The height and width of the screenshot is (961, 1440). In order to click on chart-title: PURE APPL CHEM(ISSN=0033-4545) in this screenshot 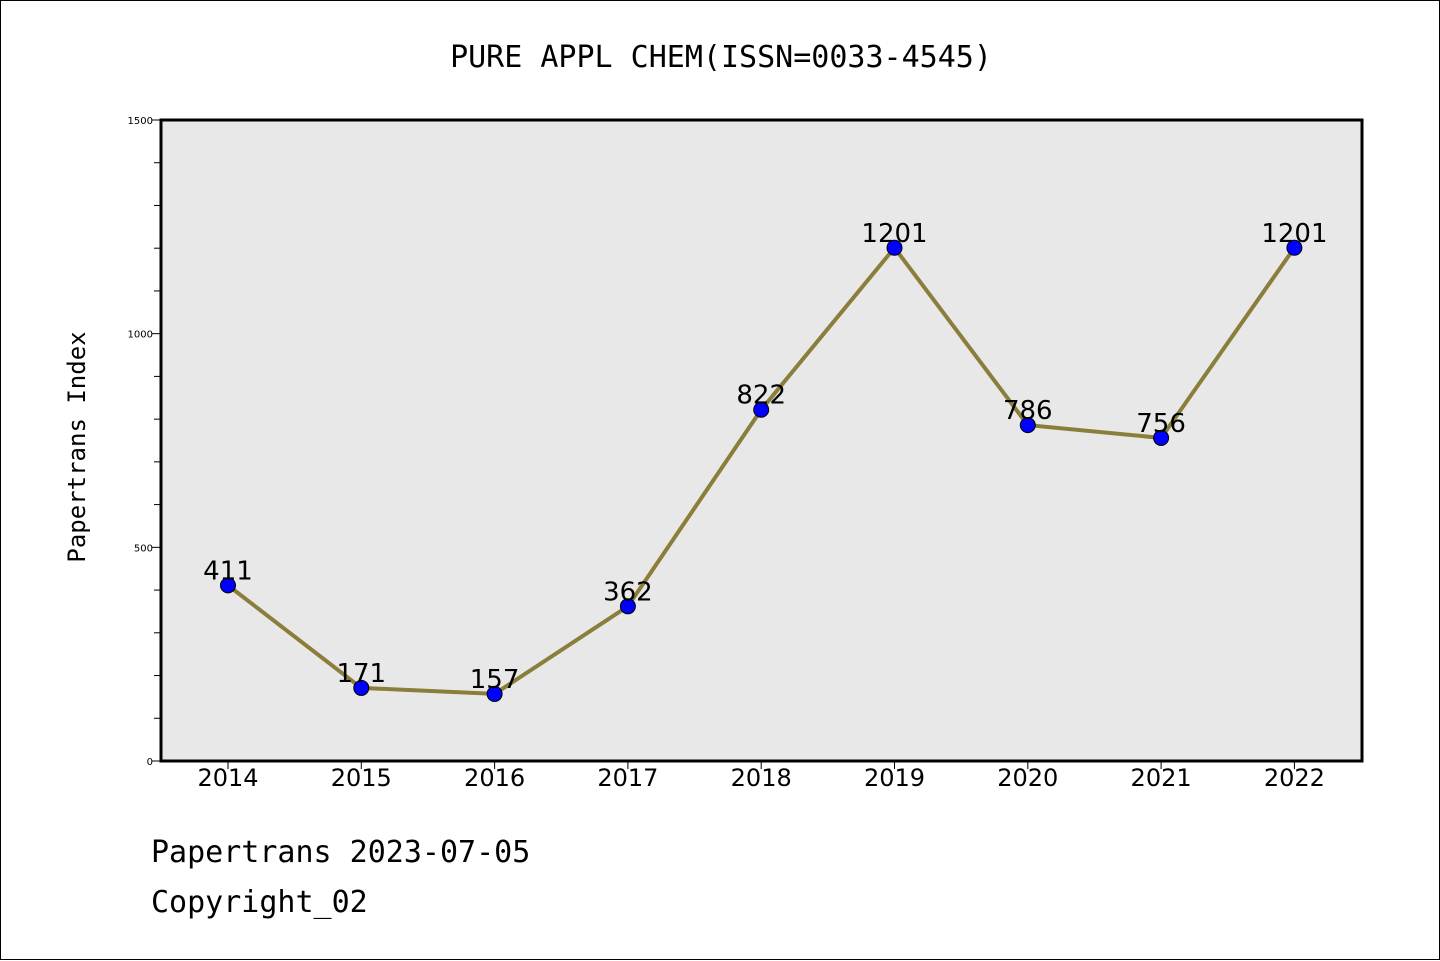, I will do `click(721, 57)`.